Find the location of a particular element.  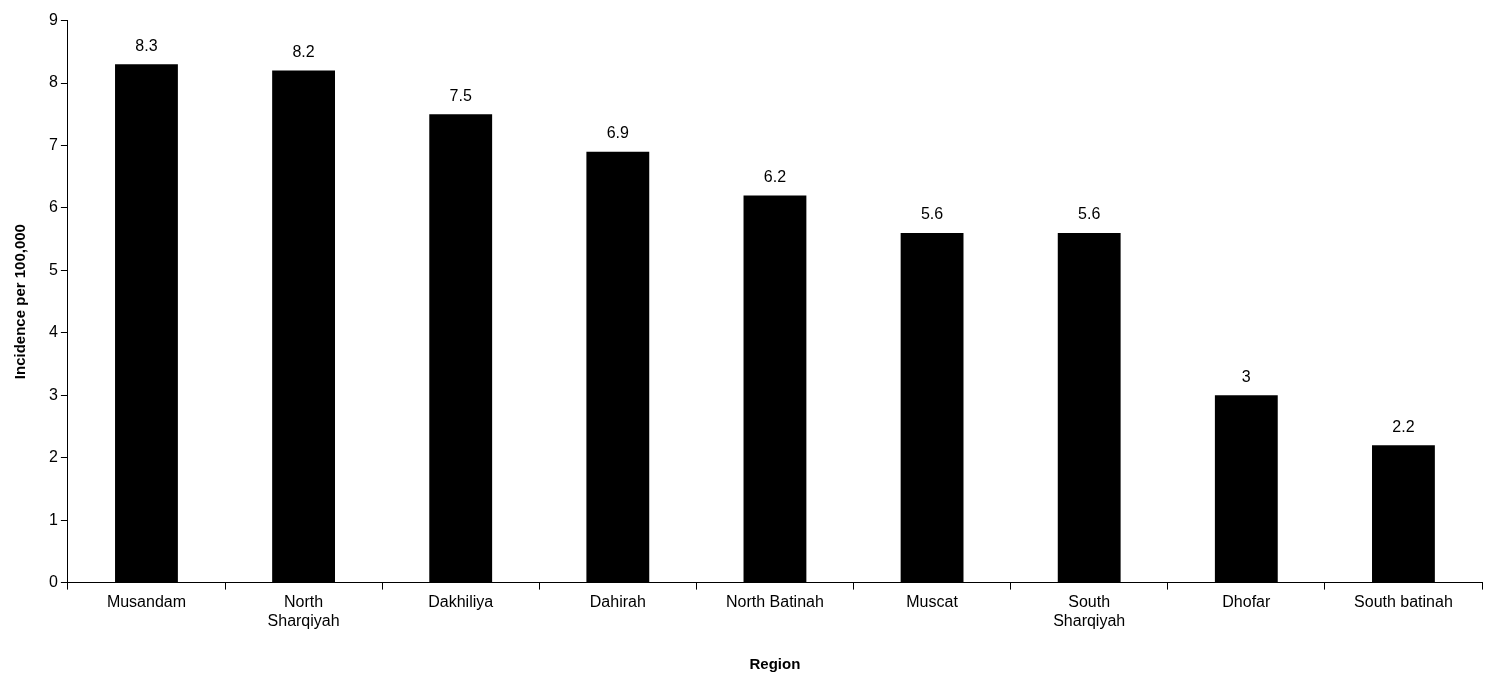

y-tick-label: 0 is located at coordinates (53, 582).